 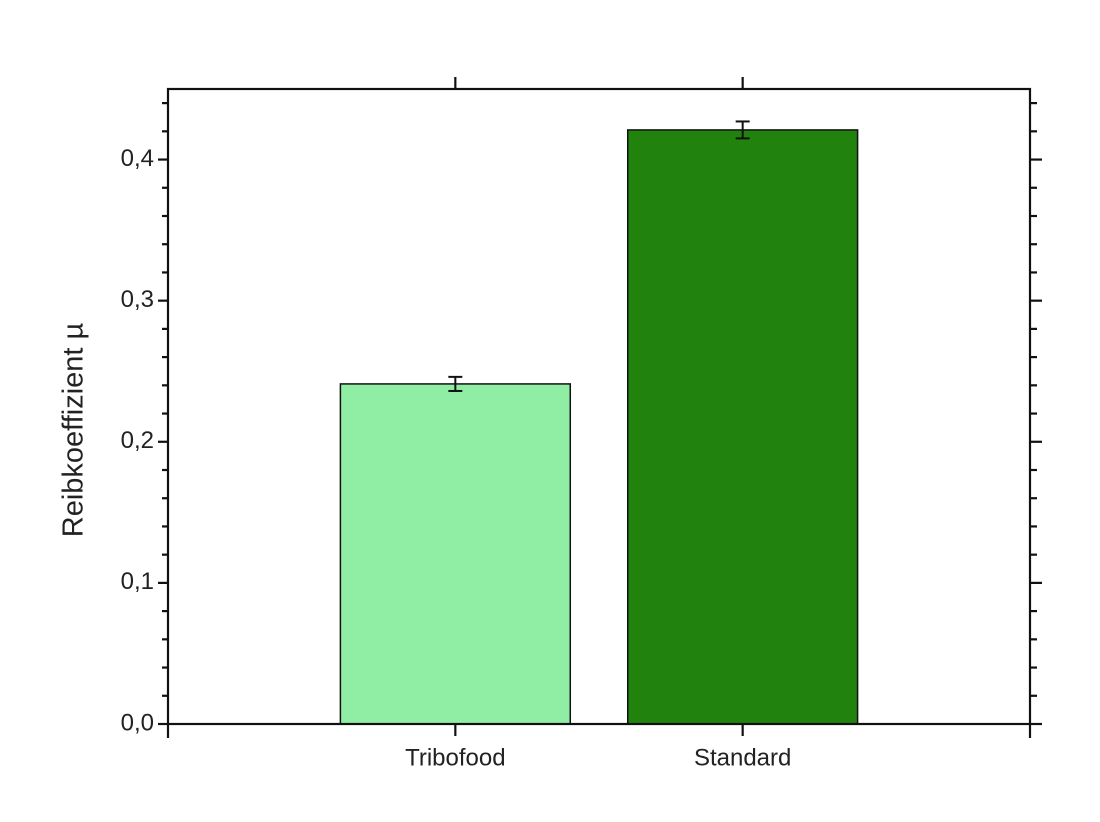 What do you see at coordinates (137, 158) in the screenshot?
I see `y-tick-label: 0,4` at bounding box center [137, 158].